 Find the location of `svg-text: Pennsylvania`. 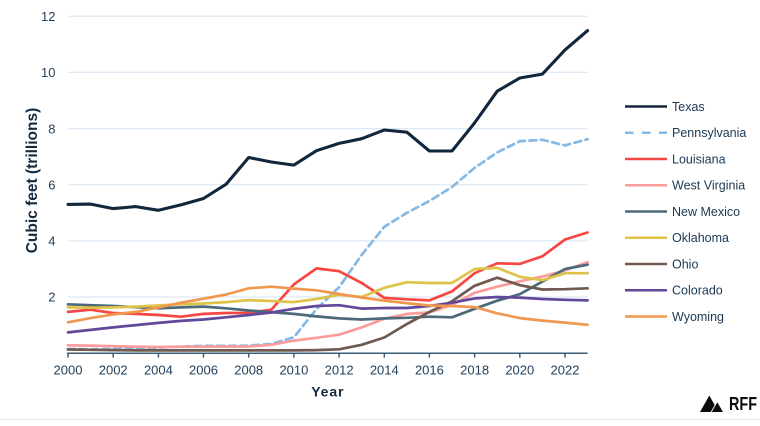

svg-text: Pennsylvania is located at coordinates (709, 133).